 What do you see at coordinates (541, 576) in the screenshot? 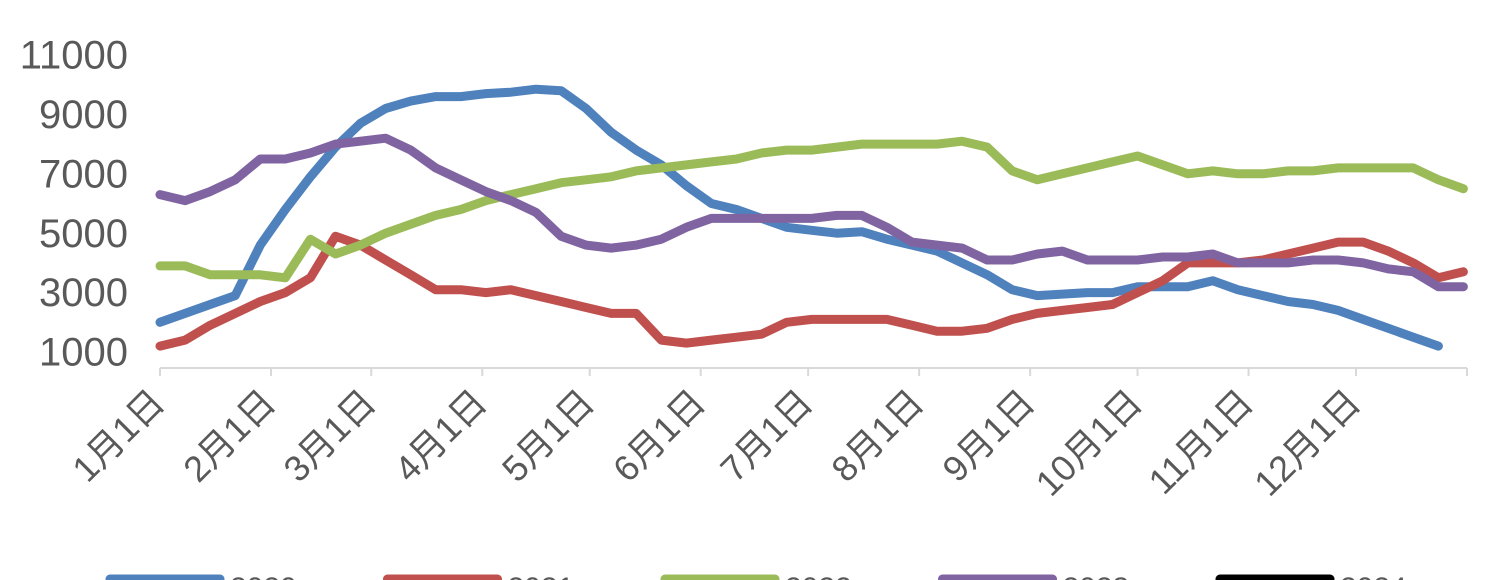
I see `legend-label: 2021` at bounding box center [541, 576].